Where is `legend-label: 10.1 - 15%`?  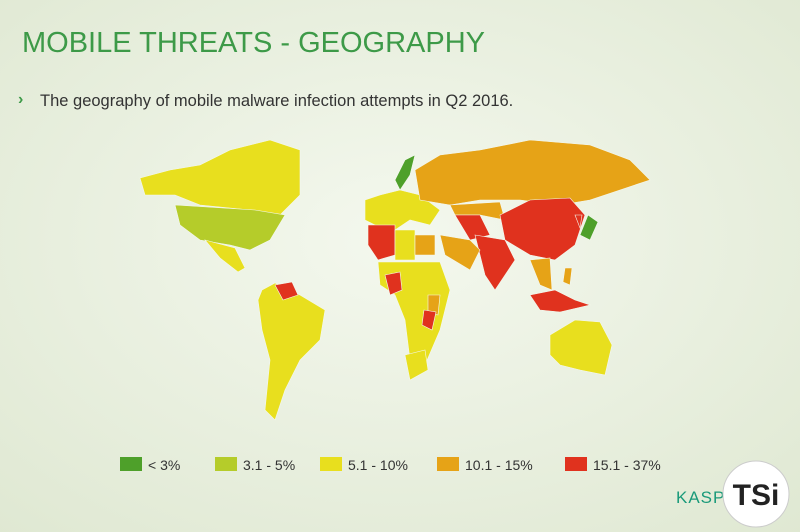
legend-label: 10.1 - 15% is located at coordinates (499, 465).